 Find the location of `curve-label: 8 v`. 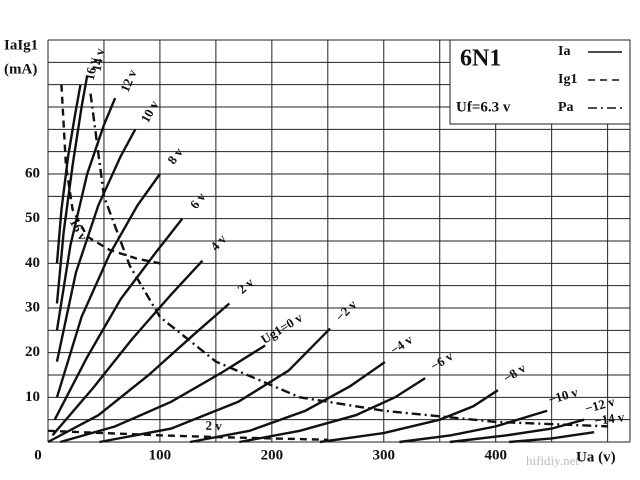

curve-label: 8 v is located at coordinates (175, 156).